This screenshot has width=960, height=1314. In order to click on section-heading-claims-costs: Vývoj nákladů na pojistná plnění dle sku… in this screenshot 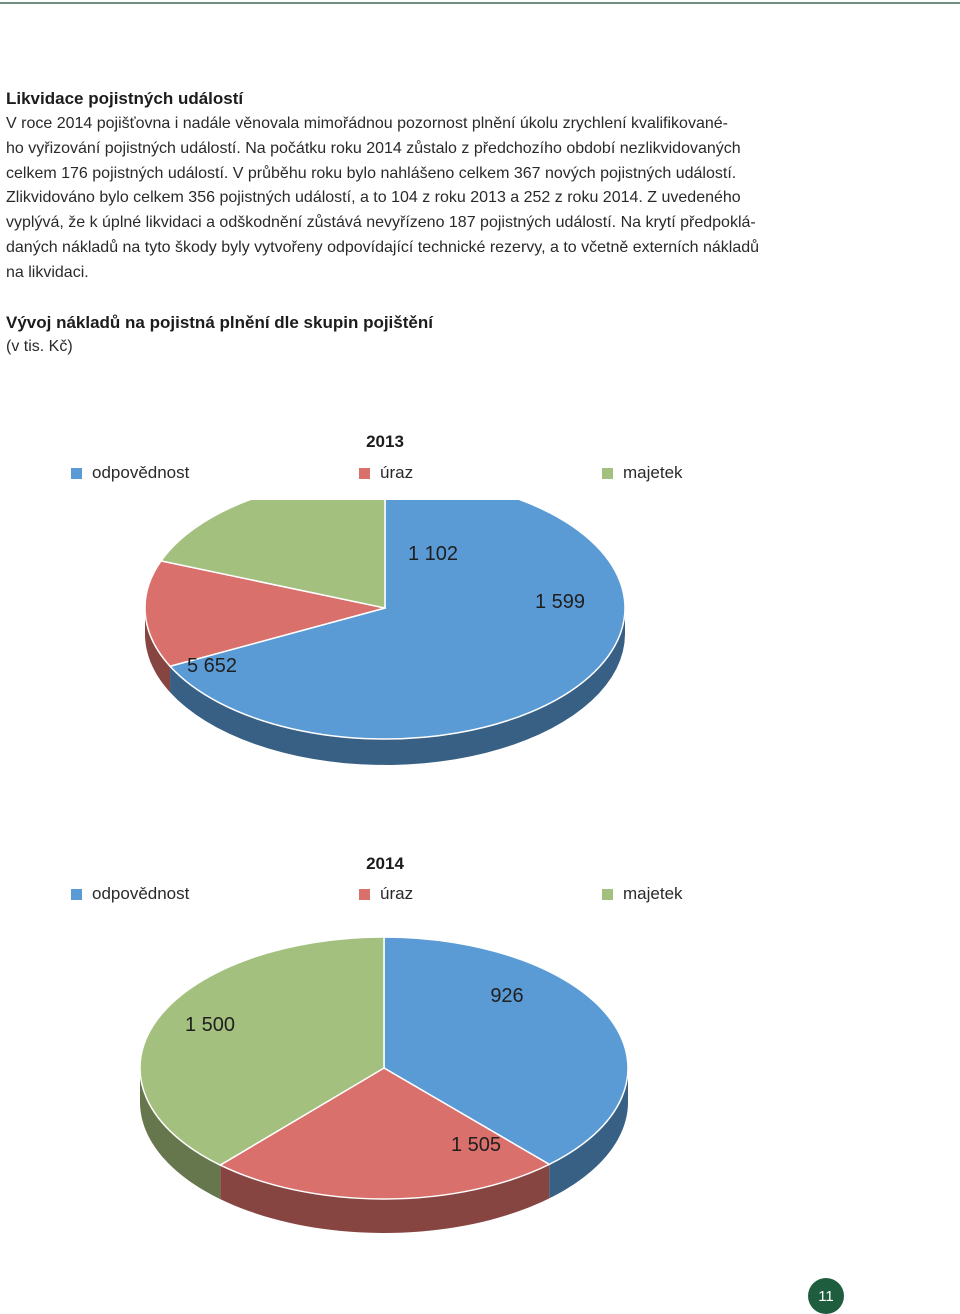, I will do `click(219, 322)`.